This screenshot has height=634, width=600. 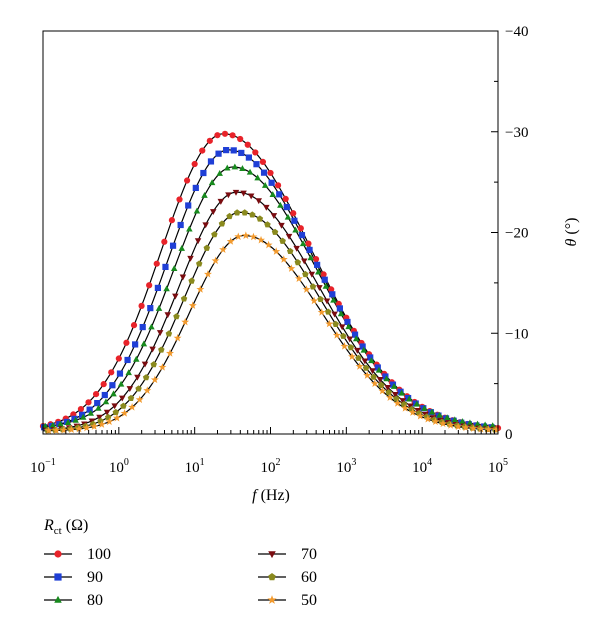 What do you see at coordinates (509, 435) in the screenshot?
I see `y-tick-label: 0` at bounding box center [509, 435].